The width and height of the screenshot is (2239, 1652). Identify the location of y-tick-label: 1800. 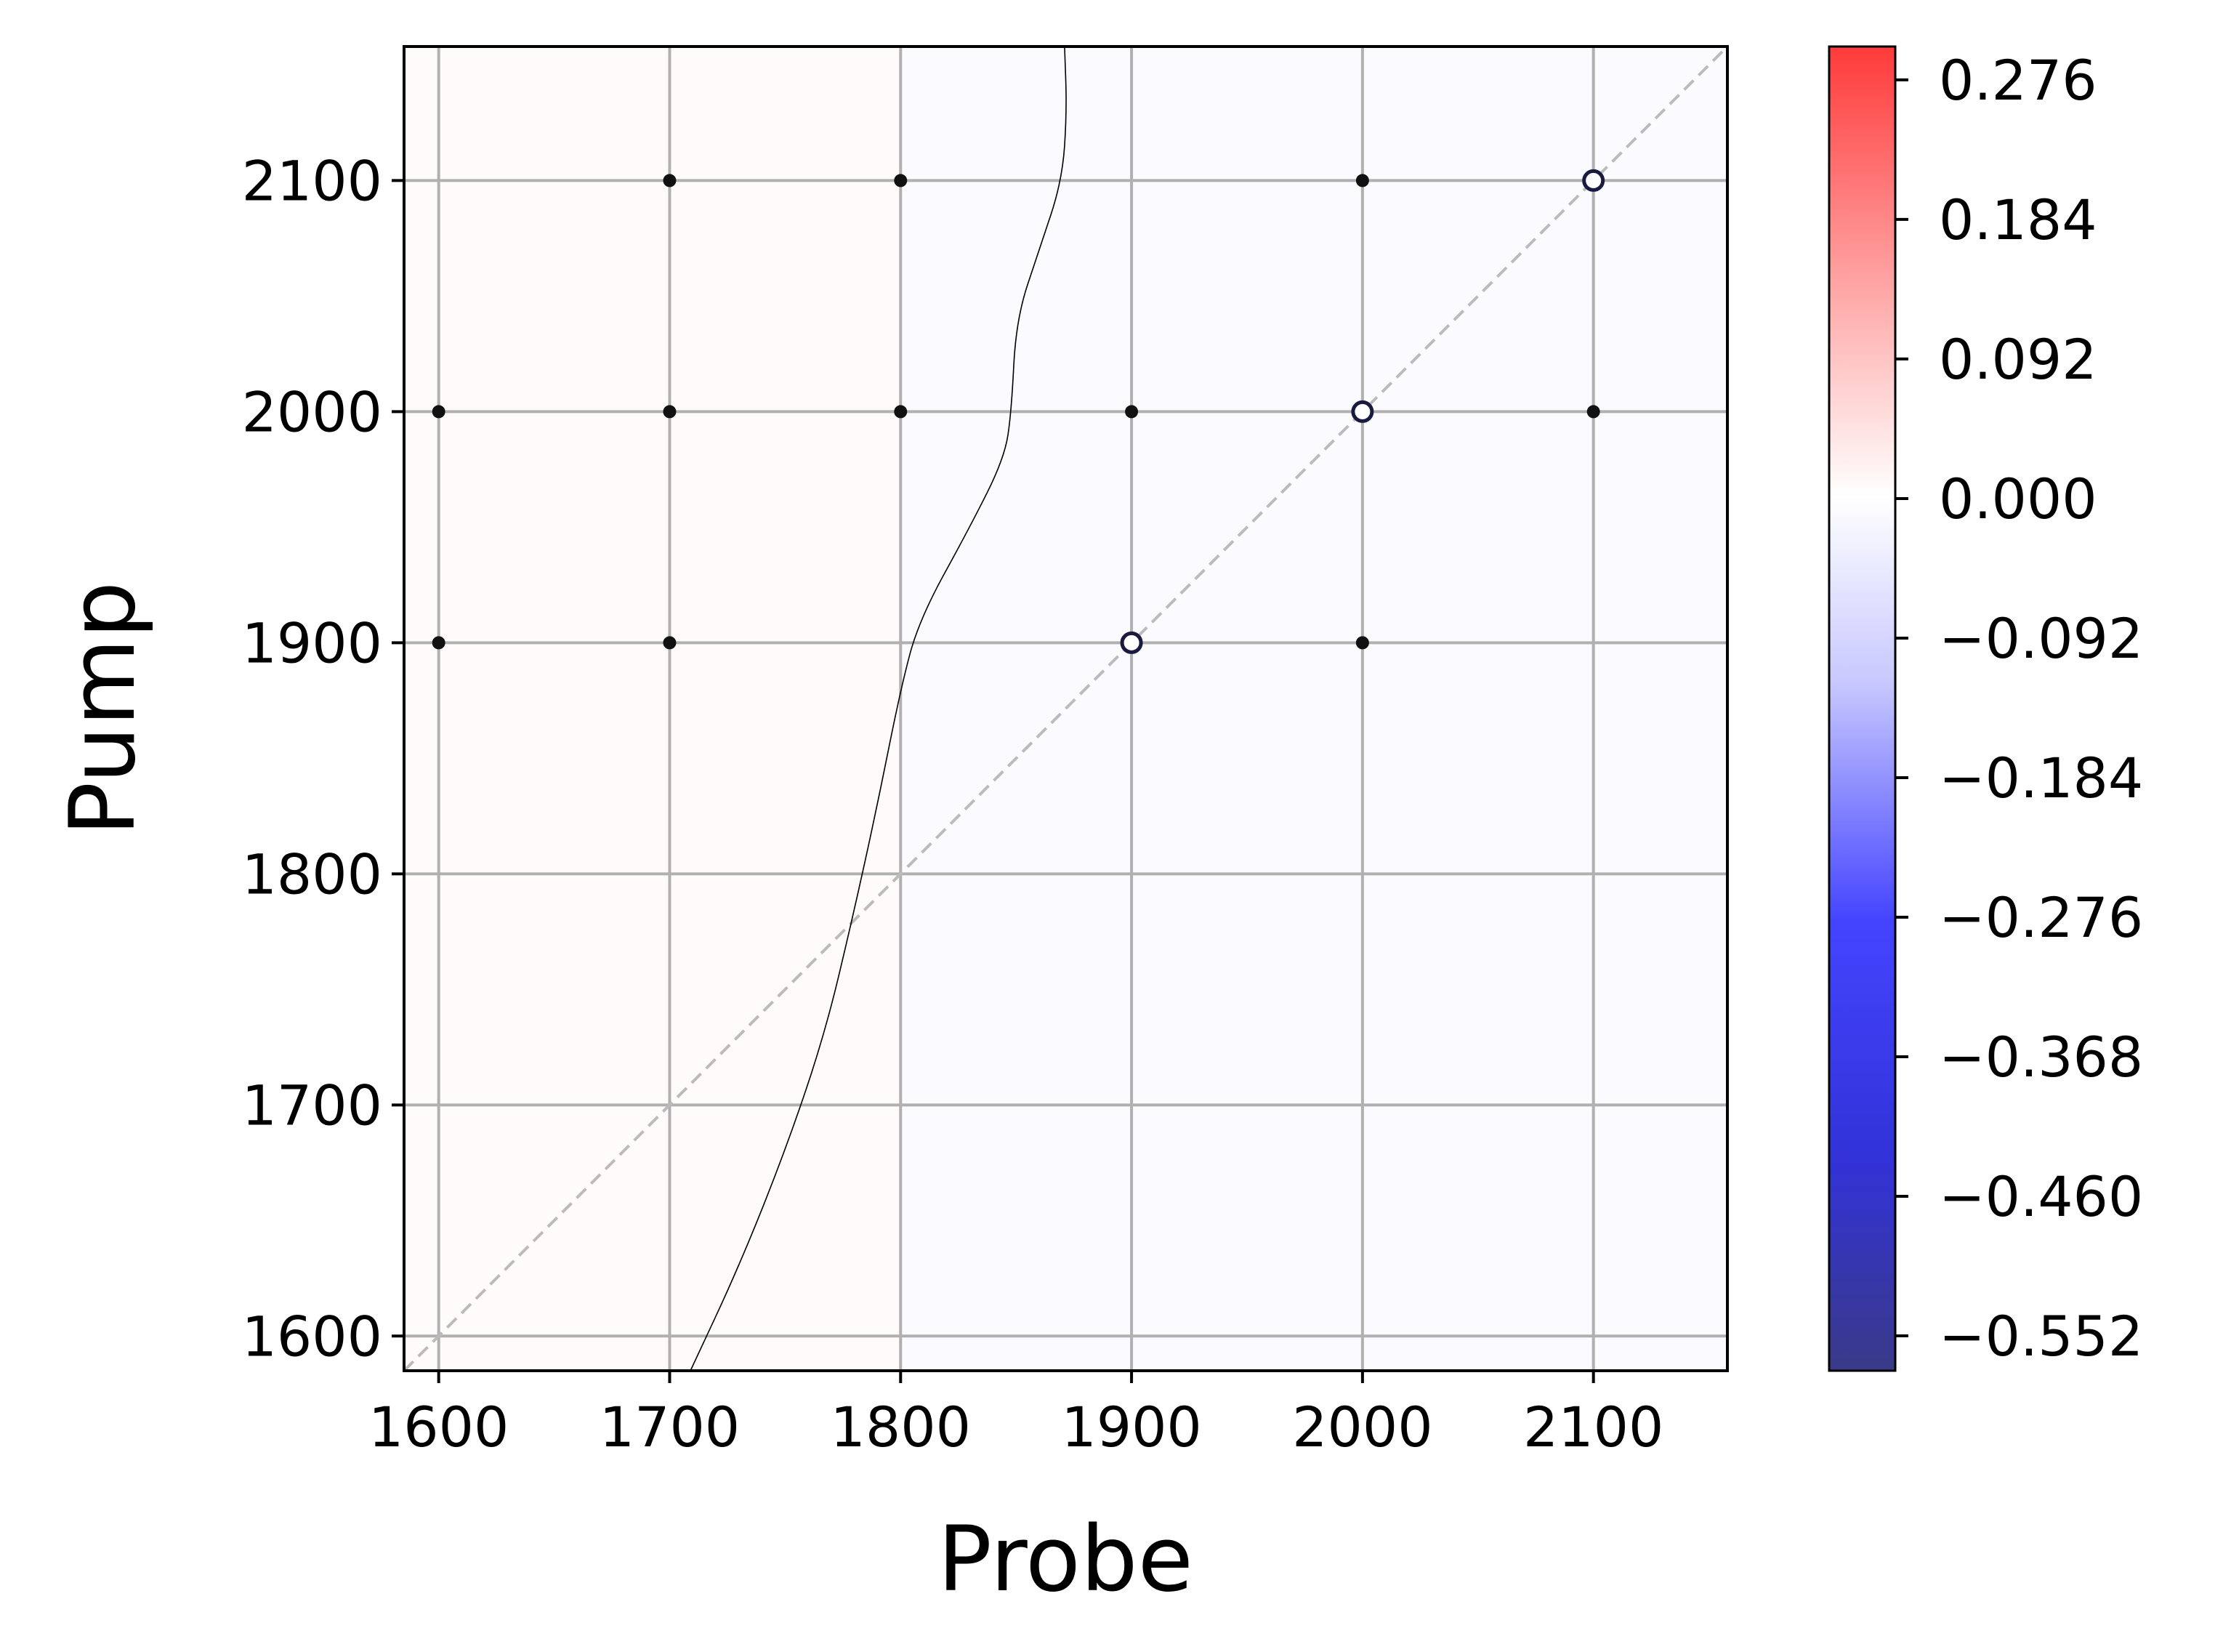
(312, 874).